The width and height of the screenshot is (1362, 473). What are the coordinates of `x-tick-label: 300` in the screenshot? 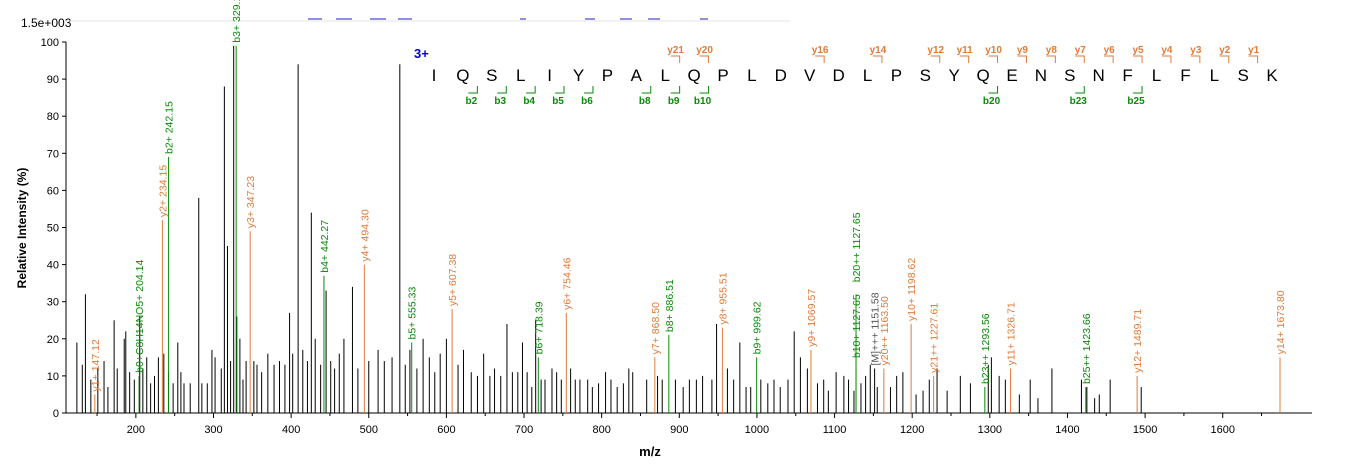 It's located at (213, 430).